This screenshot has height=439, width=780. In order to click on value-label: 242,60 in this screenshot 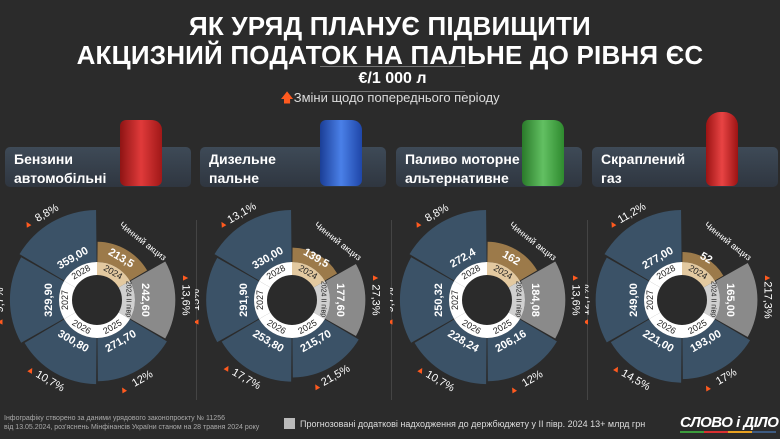, I will do `click(145, 300)`.